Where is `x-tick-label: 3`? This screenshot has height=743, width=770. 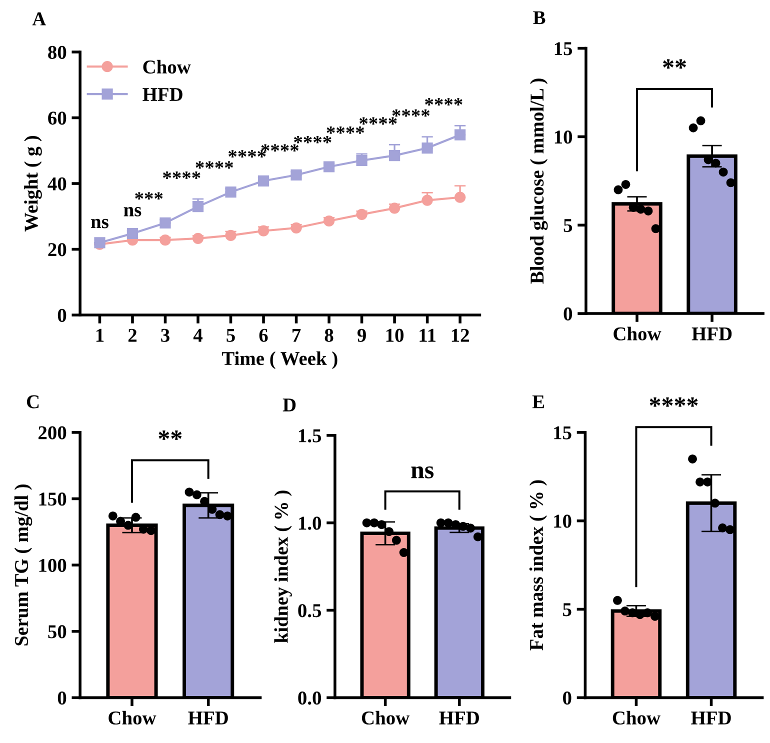
x-tick-label: 3 is located at coordinates (165, 335).